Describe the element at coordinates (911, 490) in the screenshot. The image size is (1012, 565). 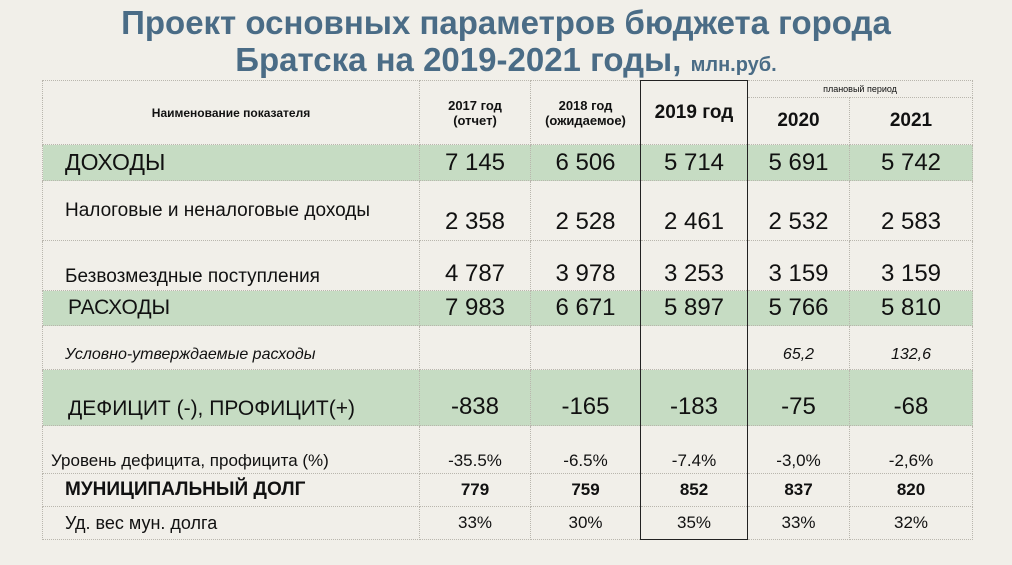
I see `cell: 820` at that location.